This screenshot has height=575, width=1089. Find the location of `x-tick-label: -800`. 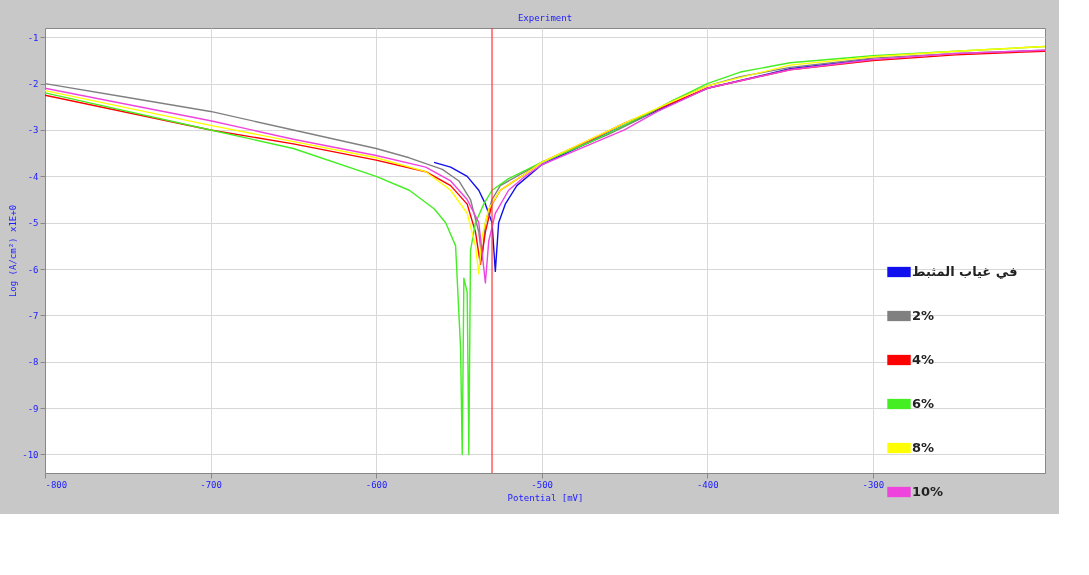

x-tick-label: -800 is located at coordinates (56, 484).